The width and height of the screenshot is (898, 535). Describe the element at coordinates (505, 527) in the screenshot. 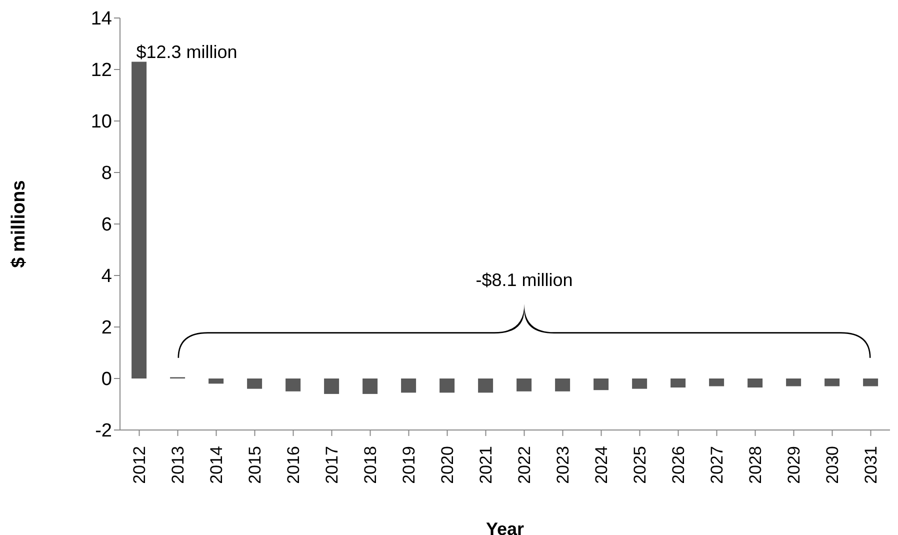

I see `x-axis-title: Year` at that location.